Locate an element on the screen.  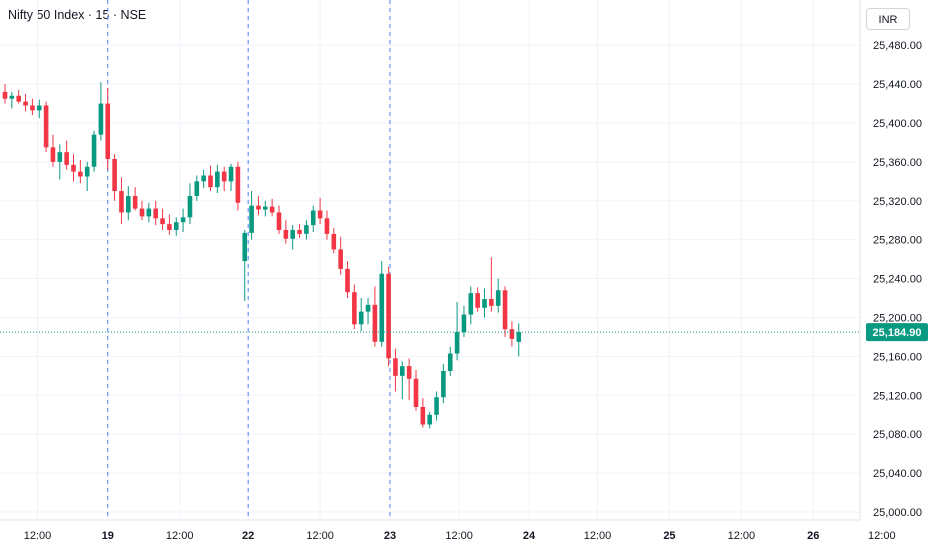
price-tick-label: 25,400.00 is located at coordinates (897, 124).